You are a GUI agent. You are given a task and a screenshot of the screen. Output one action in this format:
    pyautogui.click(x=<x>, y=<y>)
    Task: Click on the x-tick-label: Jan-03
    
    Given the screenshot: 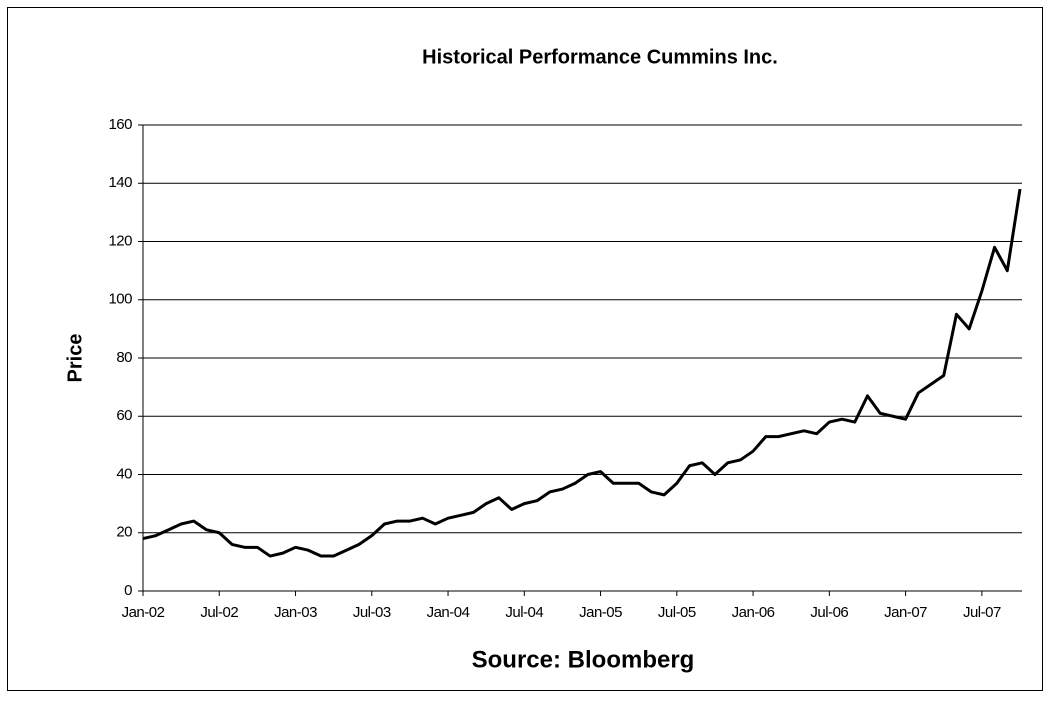 What is the action you would take?
    pyautogui.click(x=295, y=612)
    